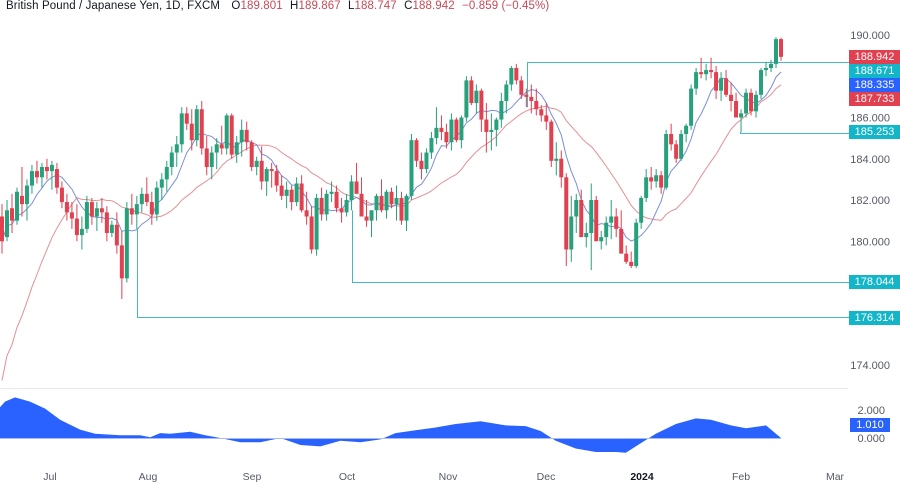  I want to click on price-label-tag: 178.044, so click(874, 282).